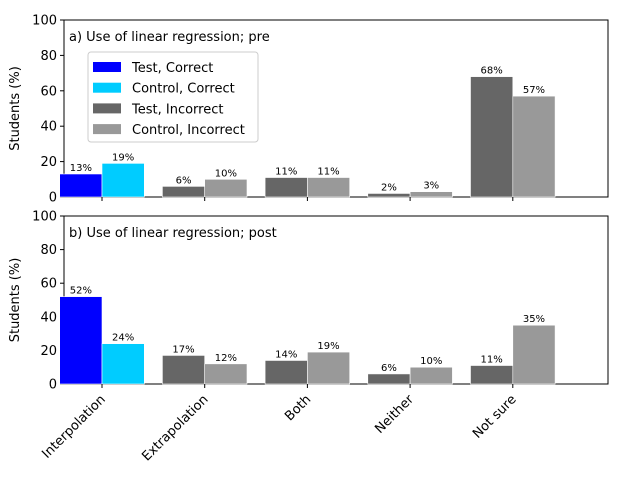 The height and width of the screenshot is (480, 640). I want to click on x-tick-label: Both, so click(298, 408).